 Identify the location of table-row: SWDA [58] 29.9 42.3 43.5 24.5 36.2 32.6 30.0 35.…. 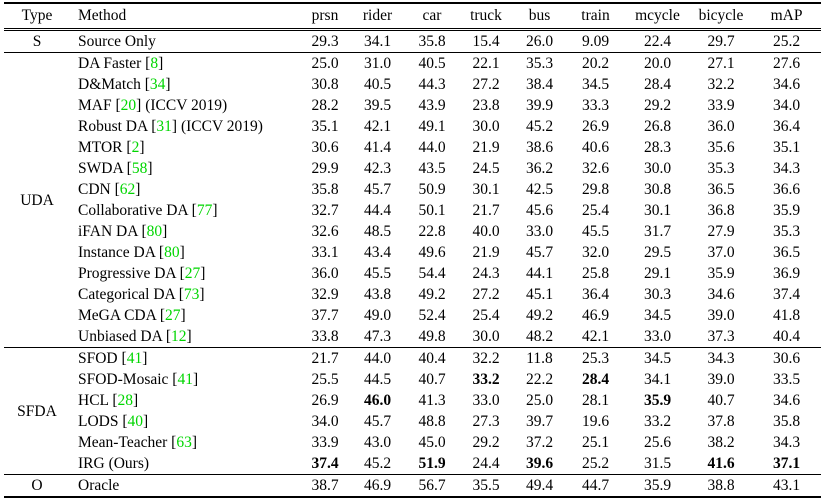
(412, 168).